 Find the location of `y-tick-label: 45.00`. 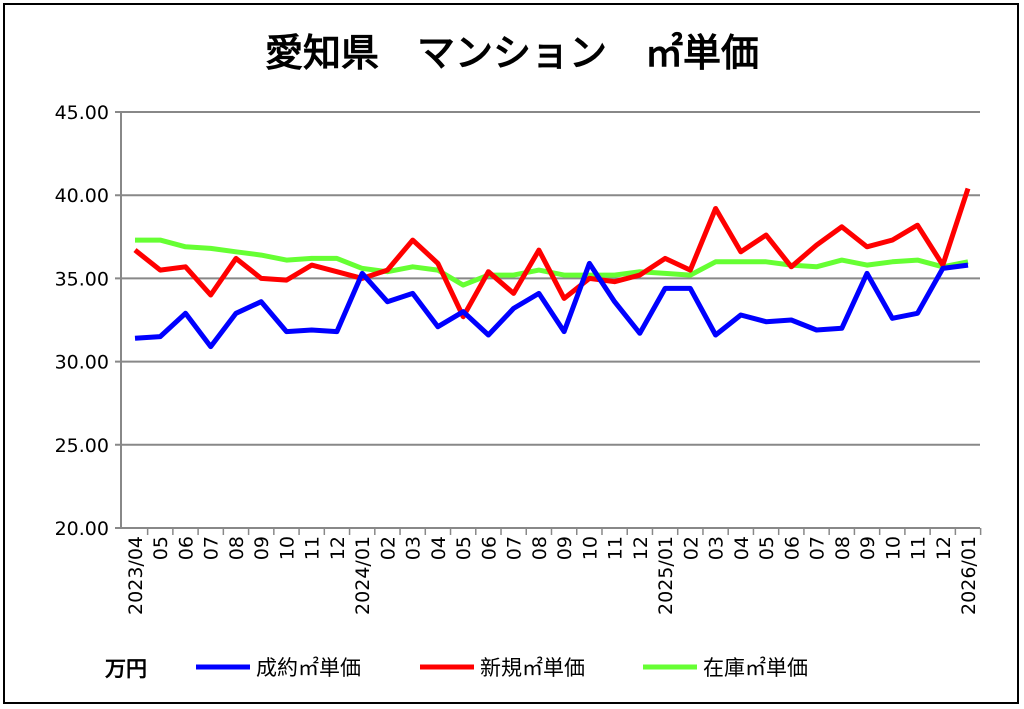

y-tick-label: 45.00 is located at coordinates (82, 113).